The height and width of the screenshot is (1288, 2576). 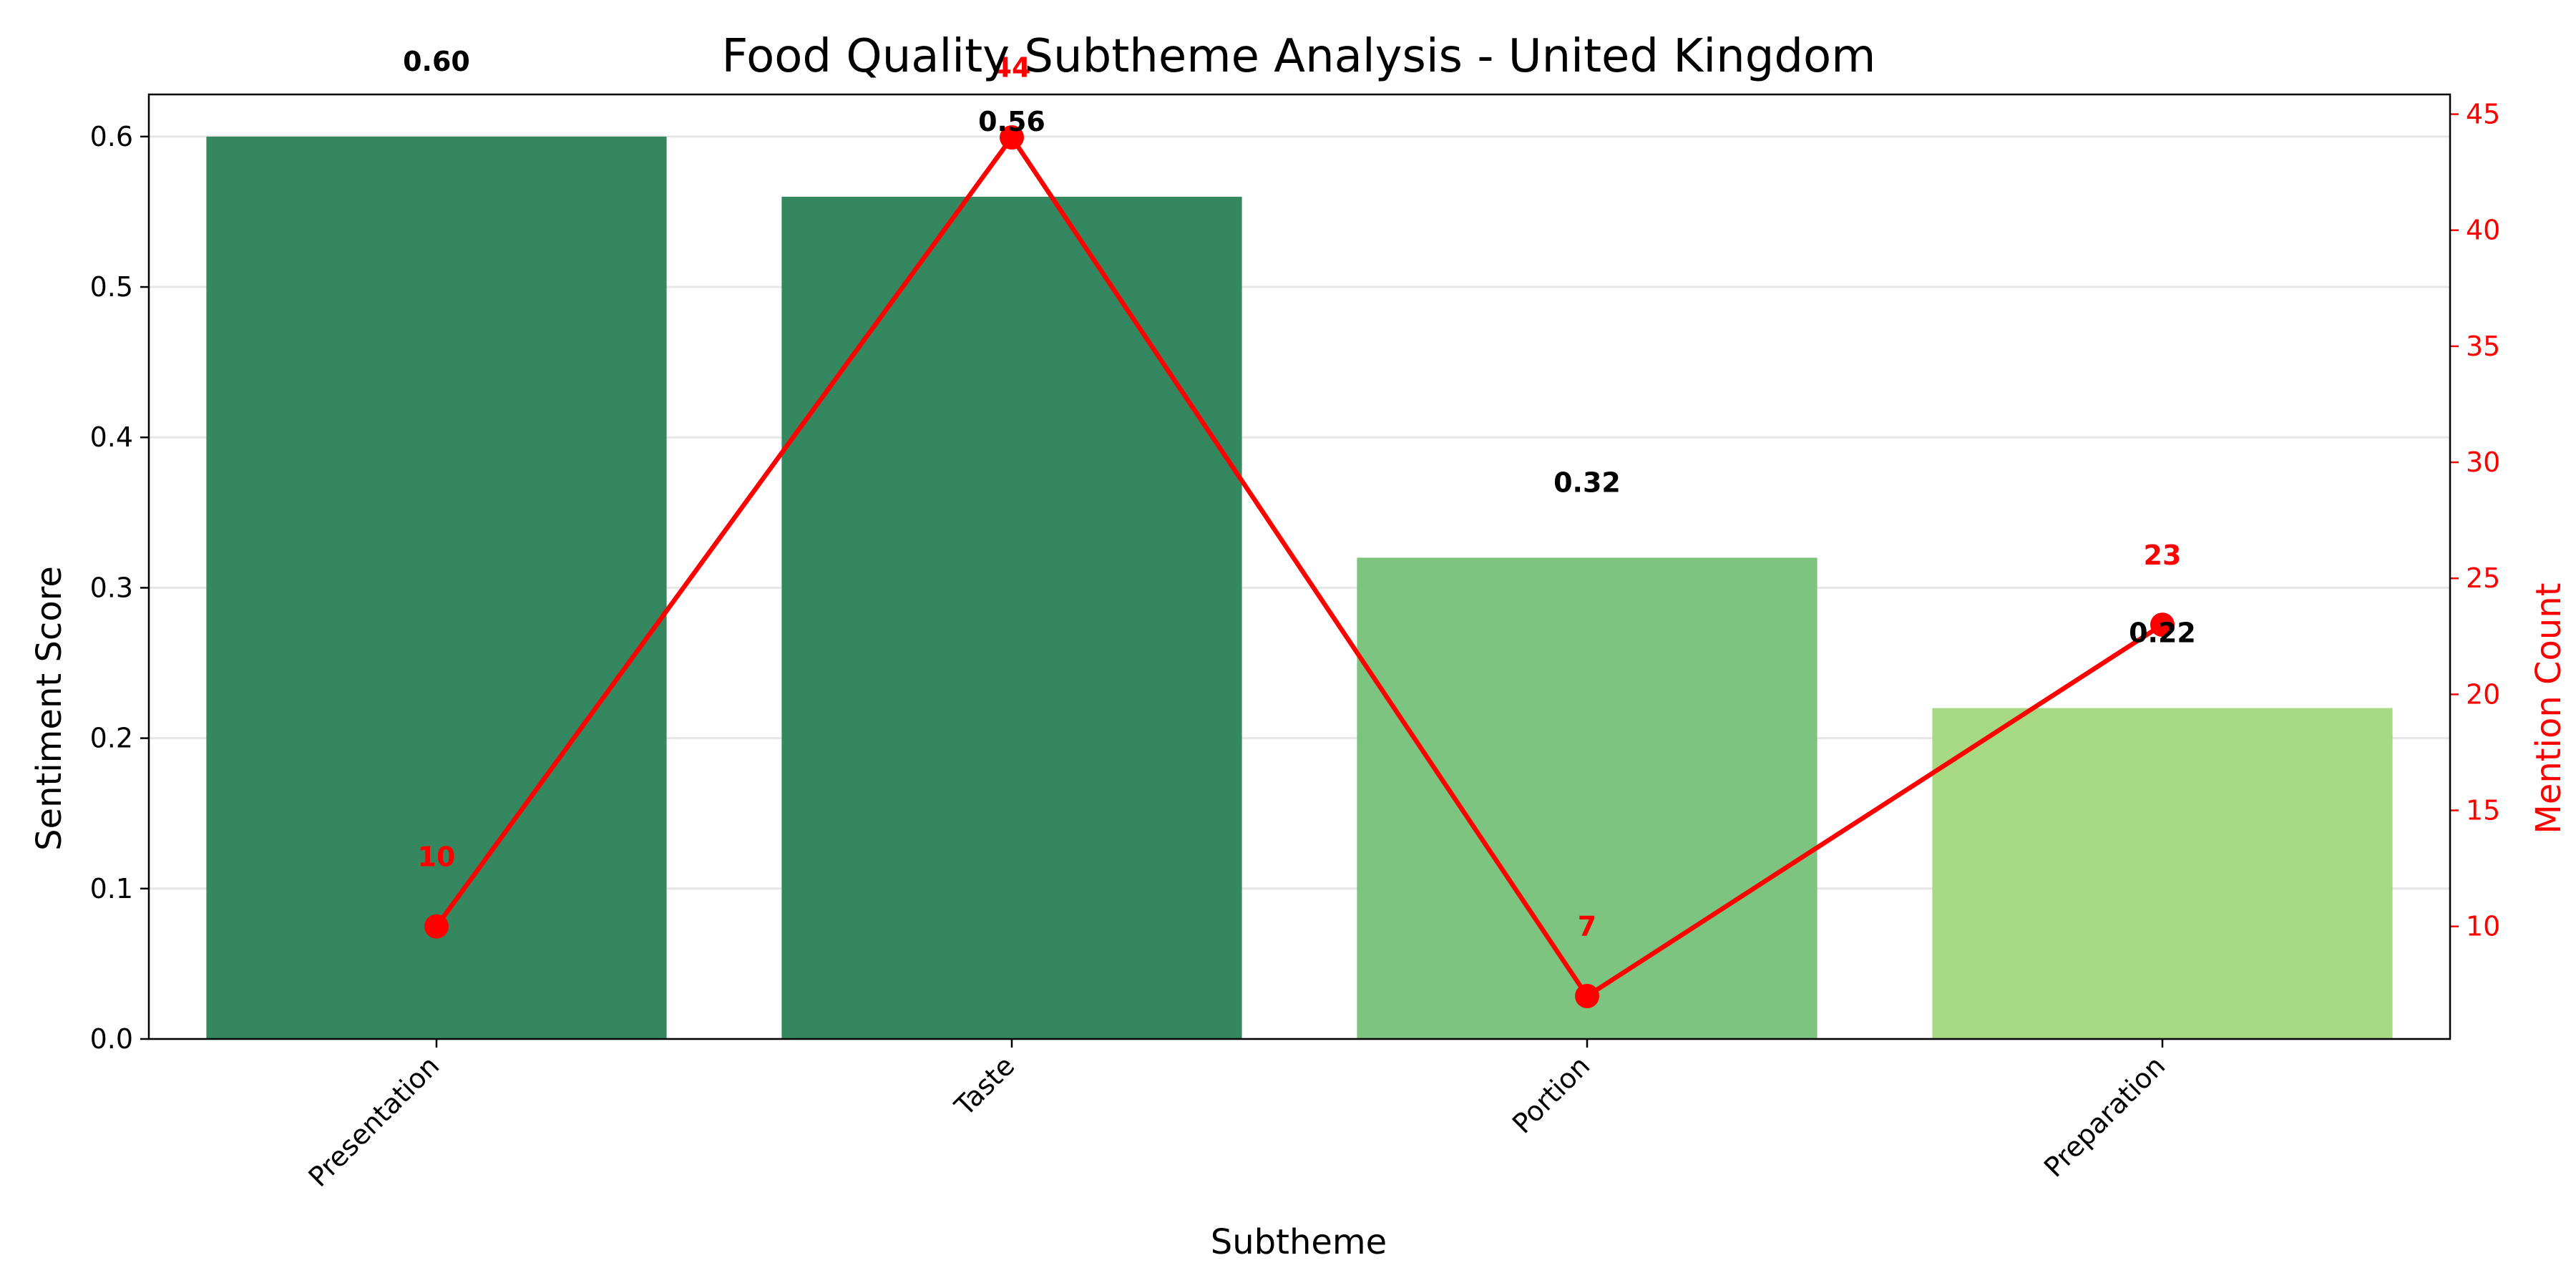 I want to click on bar-value-label: 0.22, so click(x=2162, y=632).